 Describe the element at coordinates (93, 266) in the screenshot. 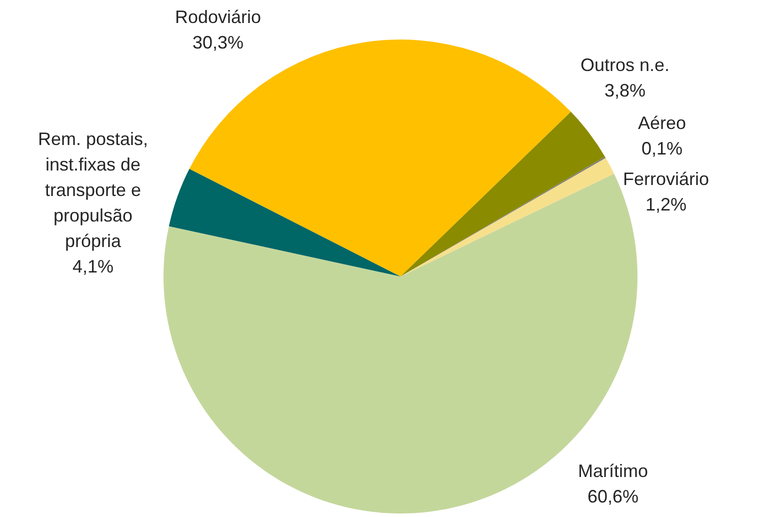

I see `data-label: 4,1%` at that location.